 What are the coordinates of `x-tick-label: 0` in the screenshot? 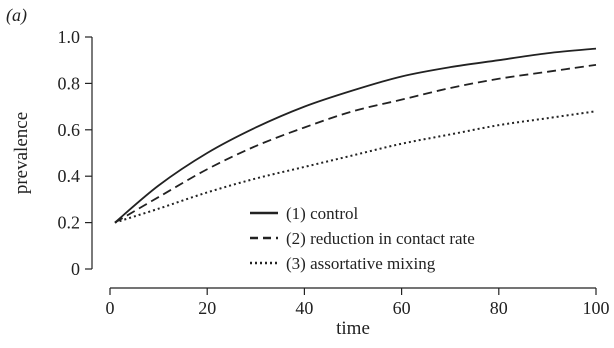 It's located at (110, 308).